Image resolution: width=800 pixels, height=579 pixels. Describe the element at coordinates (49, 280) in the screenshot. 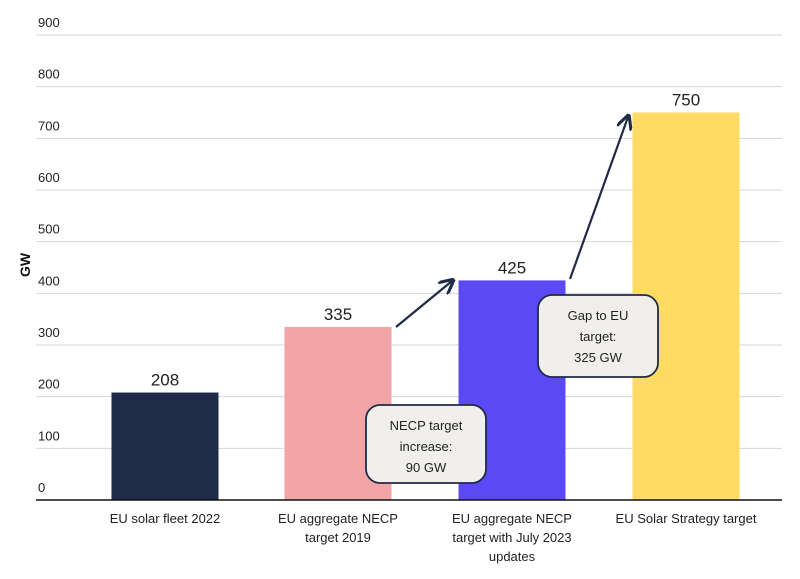

I see `y-tick-label-400: 400` at that location.